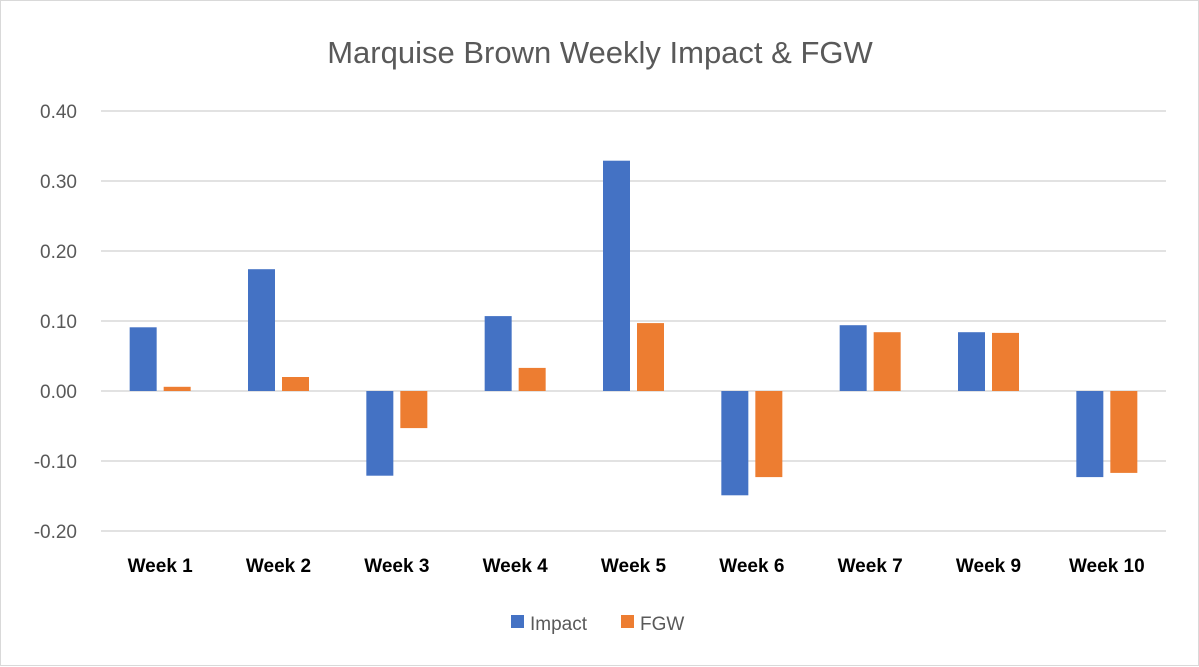 The height and width of the screenshot is (667, 1199). What do you see at coordinates (55, 462) in the screenshot?
I see `y-tick-label: -0.10` at bounding box center [55, 462].